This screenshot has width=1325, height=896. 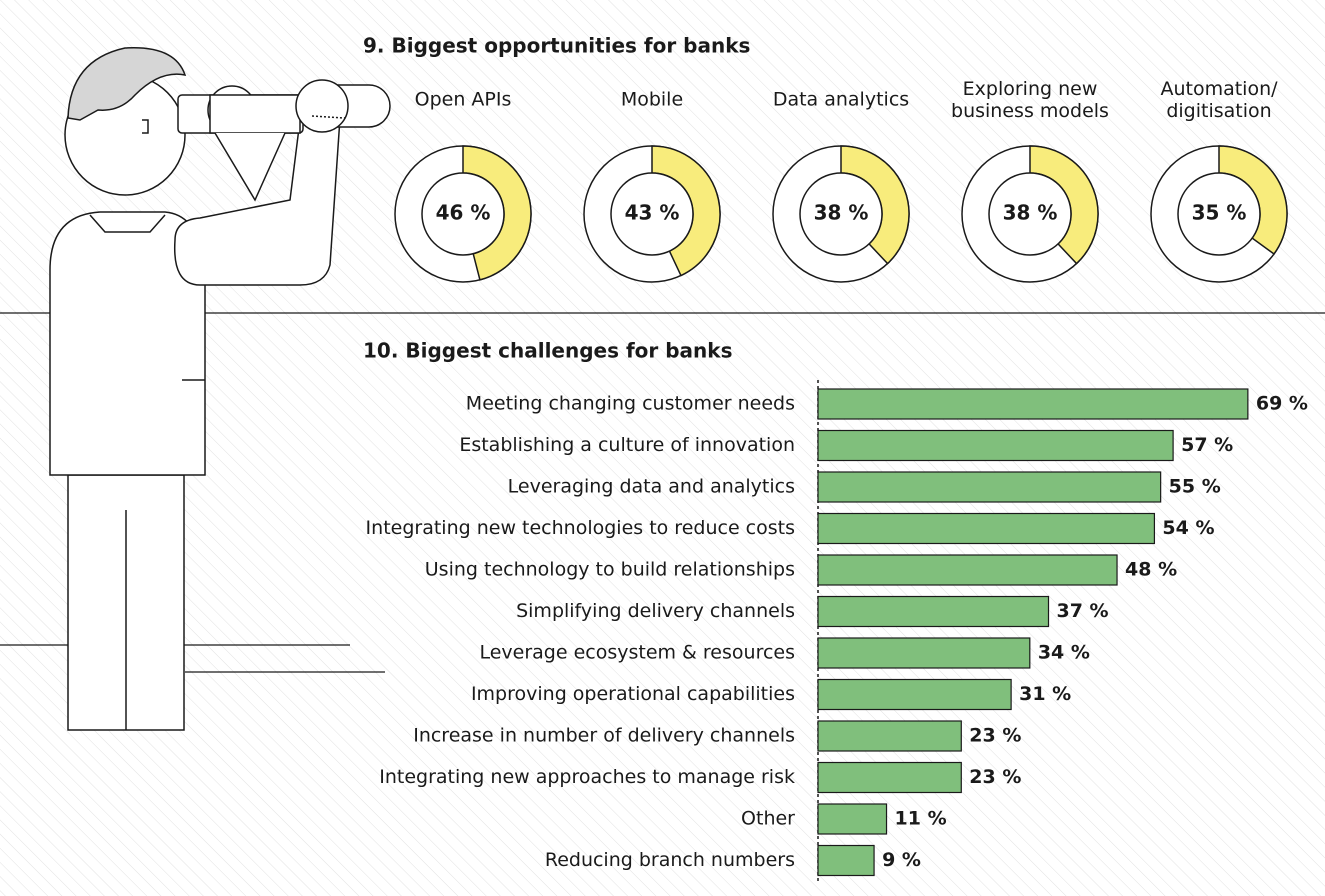 What do you see at coordinates (651, 487) in the screenshot?
I see `category-label: Leveraging data and analytics` at bounding box center [651, 487].